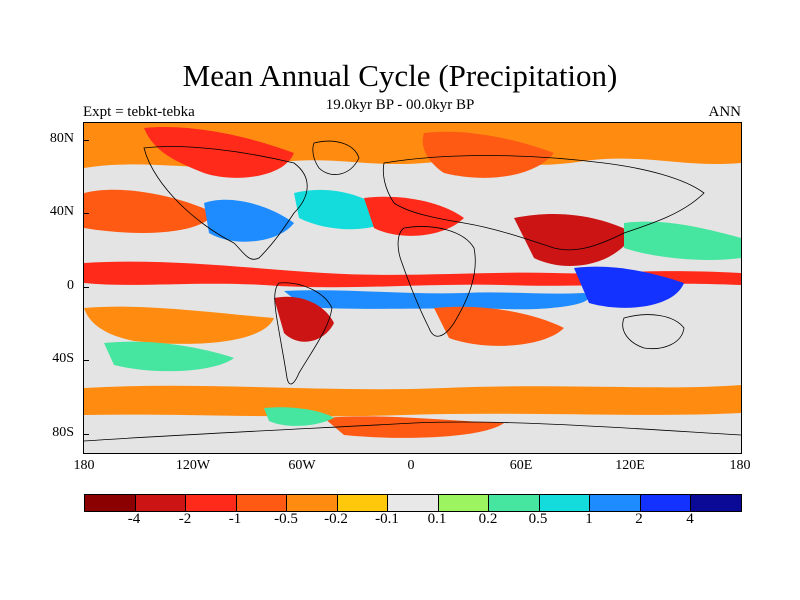 This screenshot has width=800, height=600. Describe the element at coordinates (411, 465) in the screenshot. I see `lon-label-0: 0` at that location.